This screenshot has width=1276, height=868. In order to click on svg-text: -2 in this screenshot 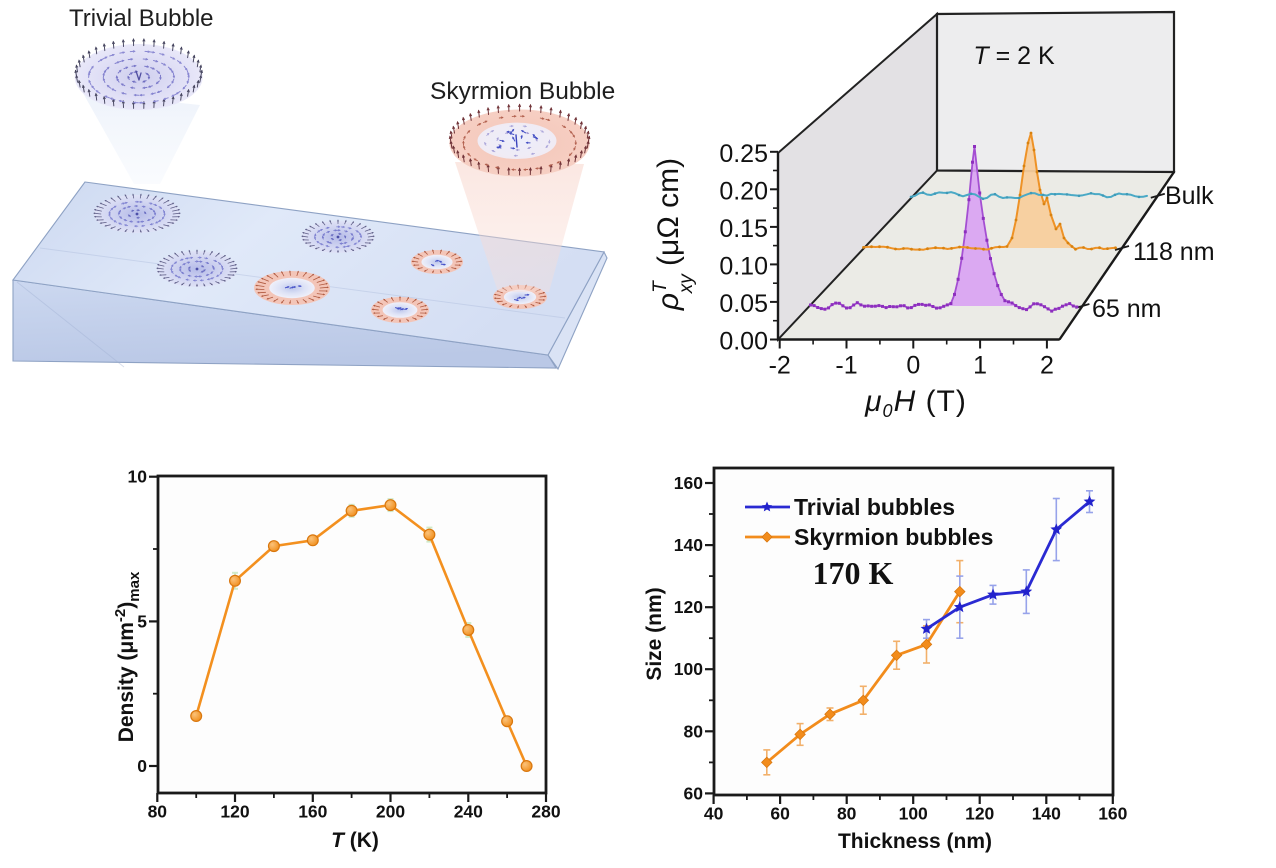, I will do `click(780, 366)`.